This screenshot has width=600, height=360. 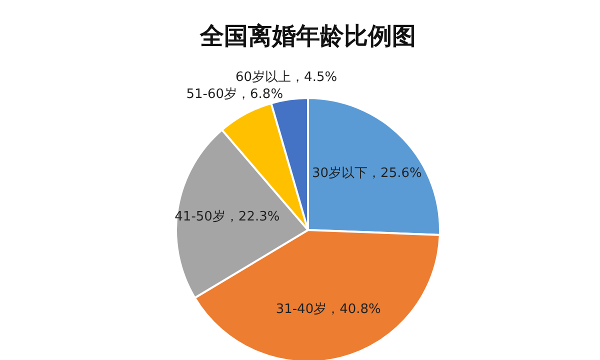 What do you see at coordinates (367, 173) in the screenshot?
I see `slice-label: 30岁以下，25.6%` at bounding box center [367, 173].